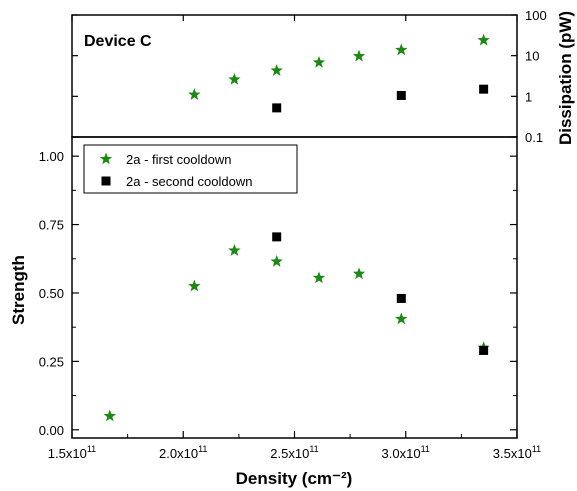  Describe the element at coordinates (528, 96) in the screenshot. I see `dissipation-tick-label: 1` at that location.